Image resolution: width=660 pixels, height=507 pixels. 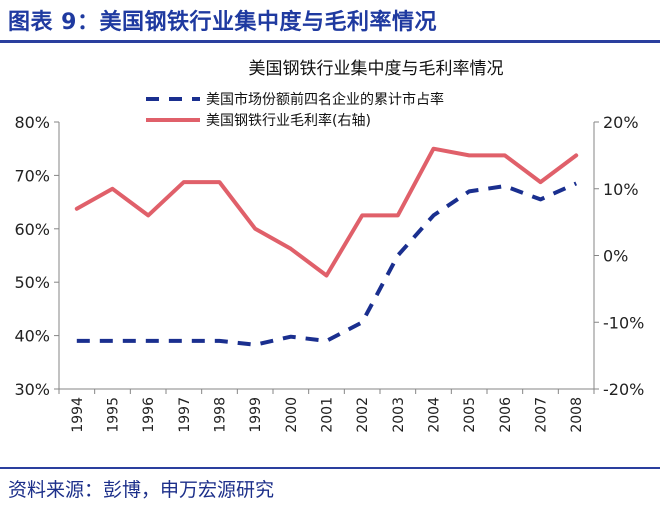 What do you see at coordinates (623, 389) in the screenshot?
I see `y-right-tick-label: -20%` at bounding box center [623, 389].